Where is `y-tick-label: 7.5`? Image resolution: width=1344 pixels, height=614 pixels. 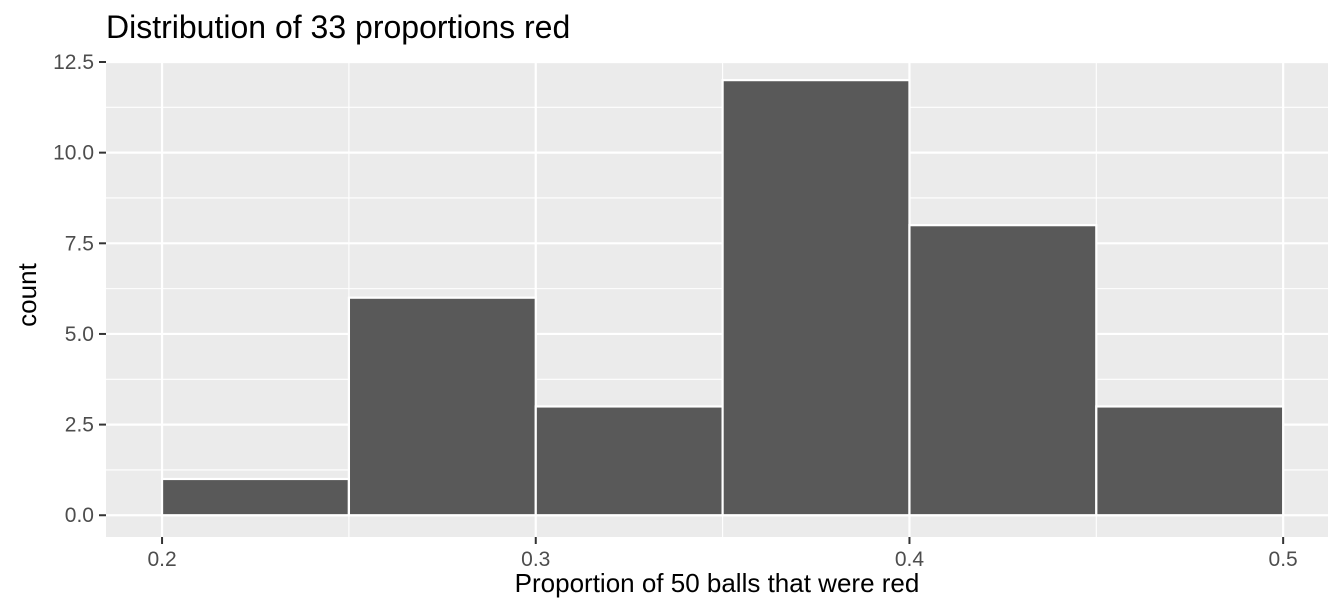 y-tick-label: 7.5 is located at coordinates (79, 243).